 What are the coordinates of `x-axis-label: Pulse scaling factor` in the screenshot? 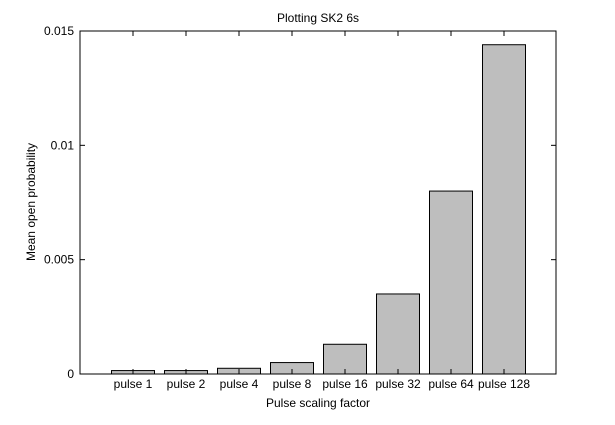 It's located at (318, 403).